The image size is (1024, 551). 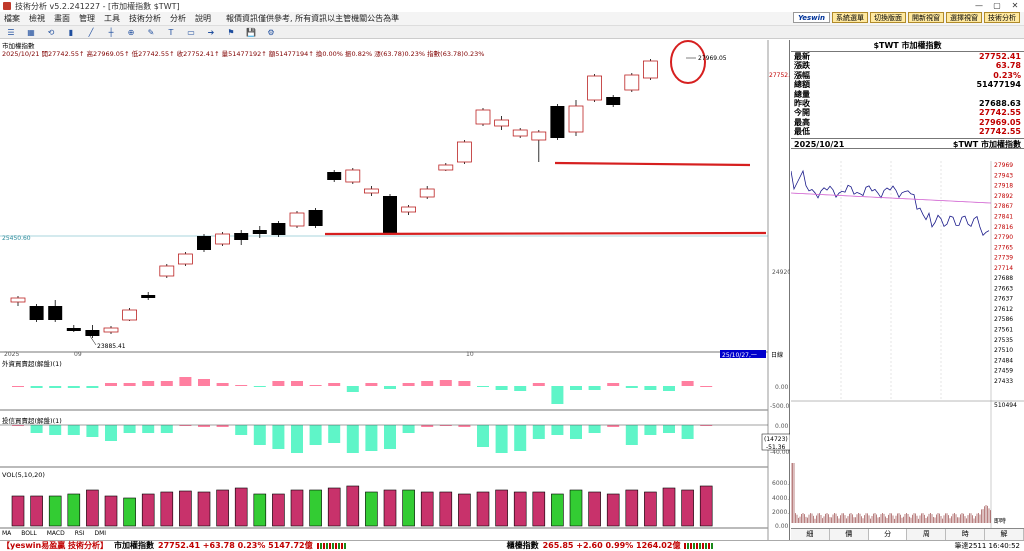 I want to click on quote-header: $TWT 市加權指數, so click(x=907, y=46).